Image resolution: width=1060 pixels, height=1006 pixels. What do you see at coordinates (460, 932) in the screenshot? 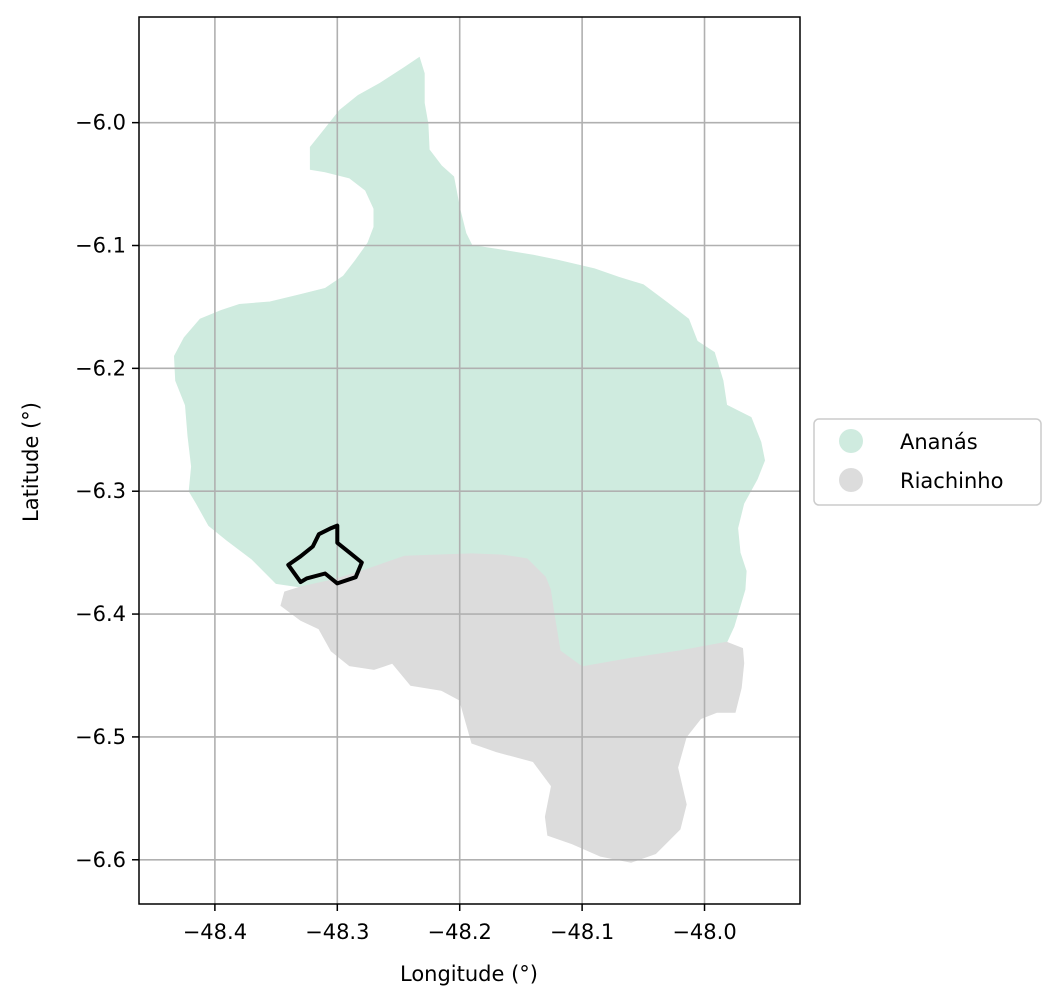
I see `x-tick-label-2: −48.2` at bounding box center [460, 932].